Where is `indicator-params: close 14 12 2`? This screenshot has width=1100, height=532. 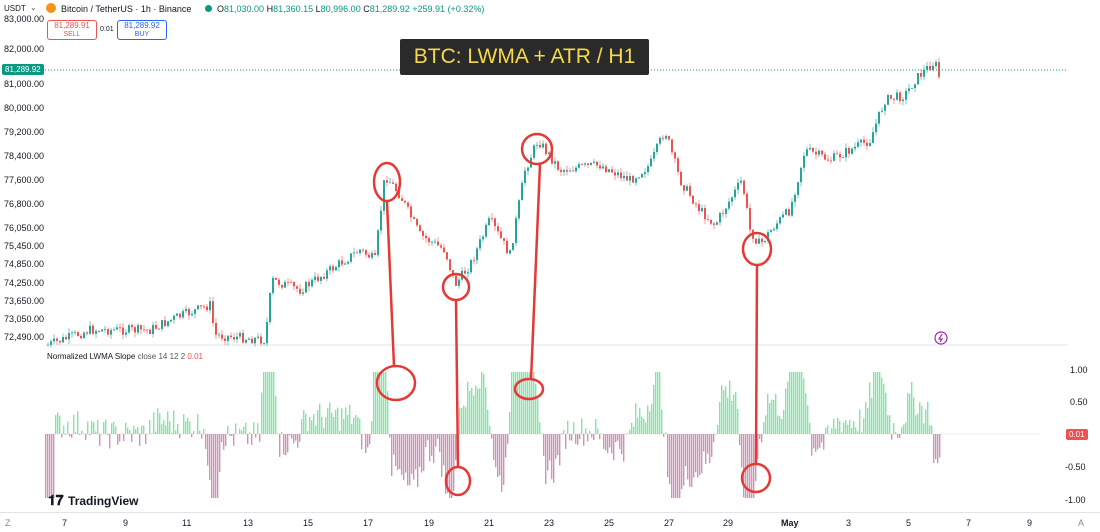 indicator-params: close 14 12 2 is located at coordinates (162, 356).